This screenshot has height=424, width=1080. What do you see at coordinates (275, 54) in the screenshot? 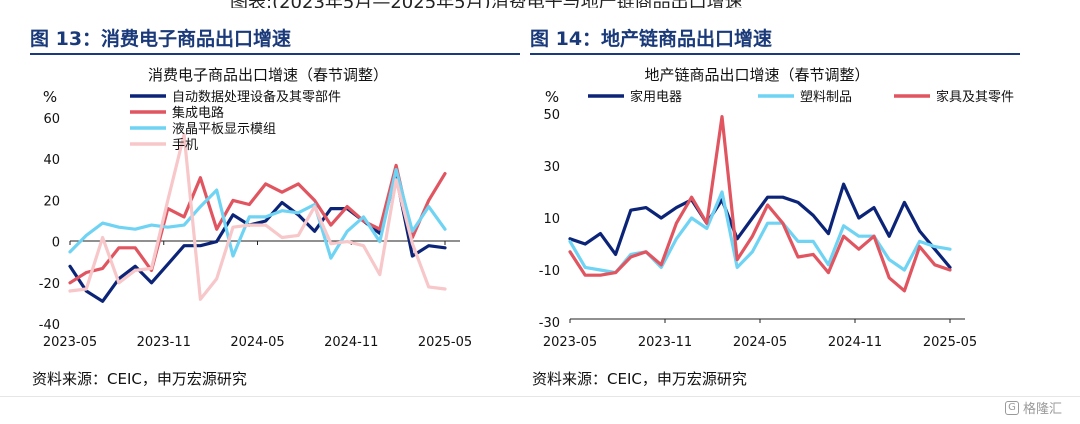
I see `figure-13-rule` at bounding box center [275, 54].